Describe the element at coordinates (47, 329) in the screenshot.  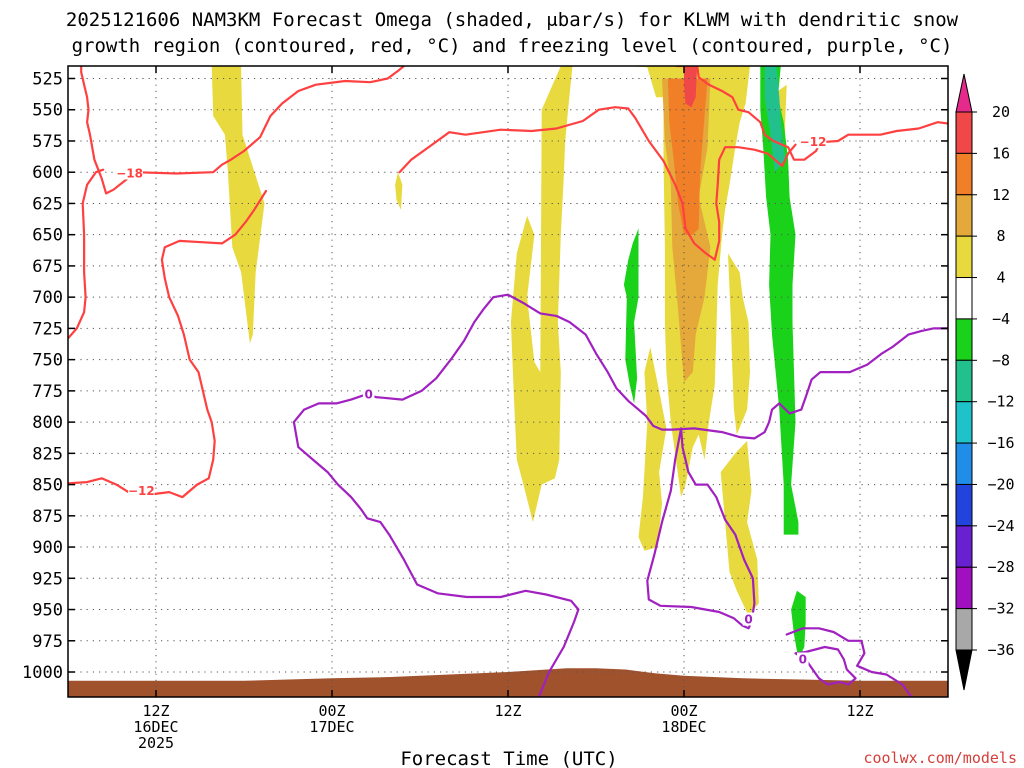
I see `y-tick-label-725: 725` at that location.